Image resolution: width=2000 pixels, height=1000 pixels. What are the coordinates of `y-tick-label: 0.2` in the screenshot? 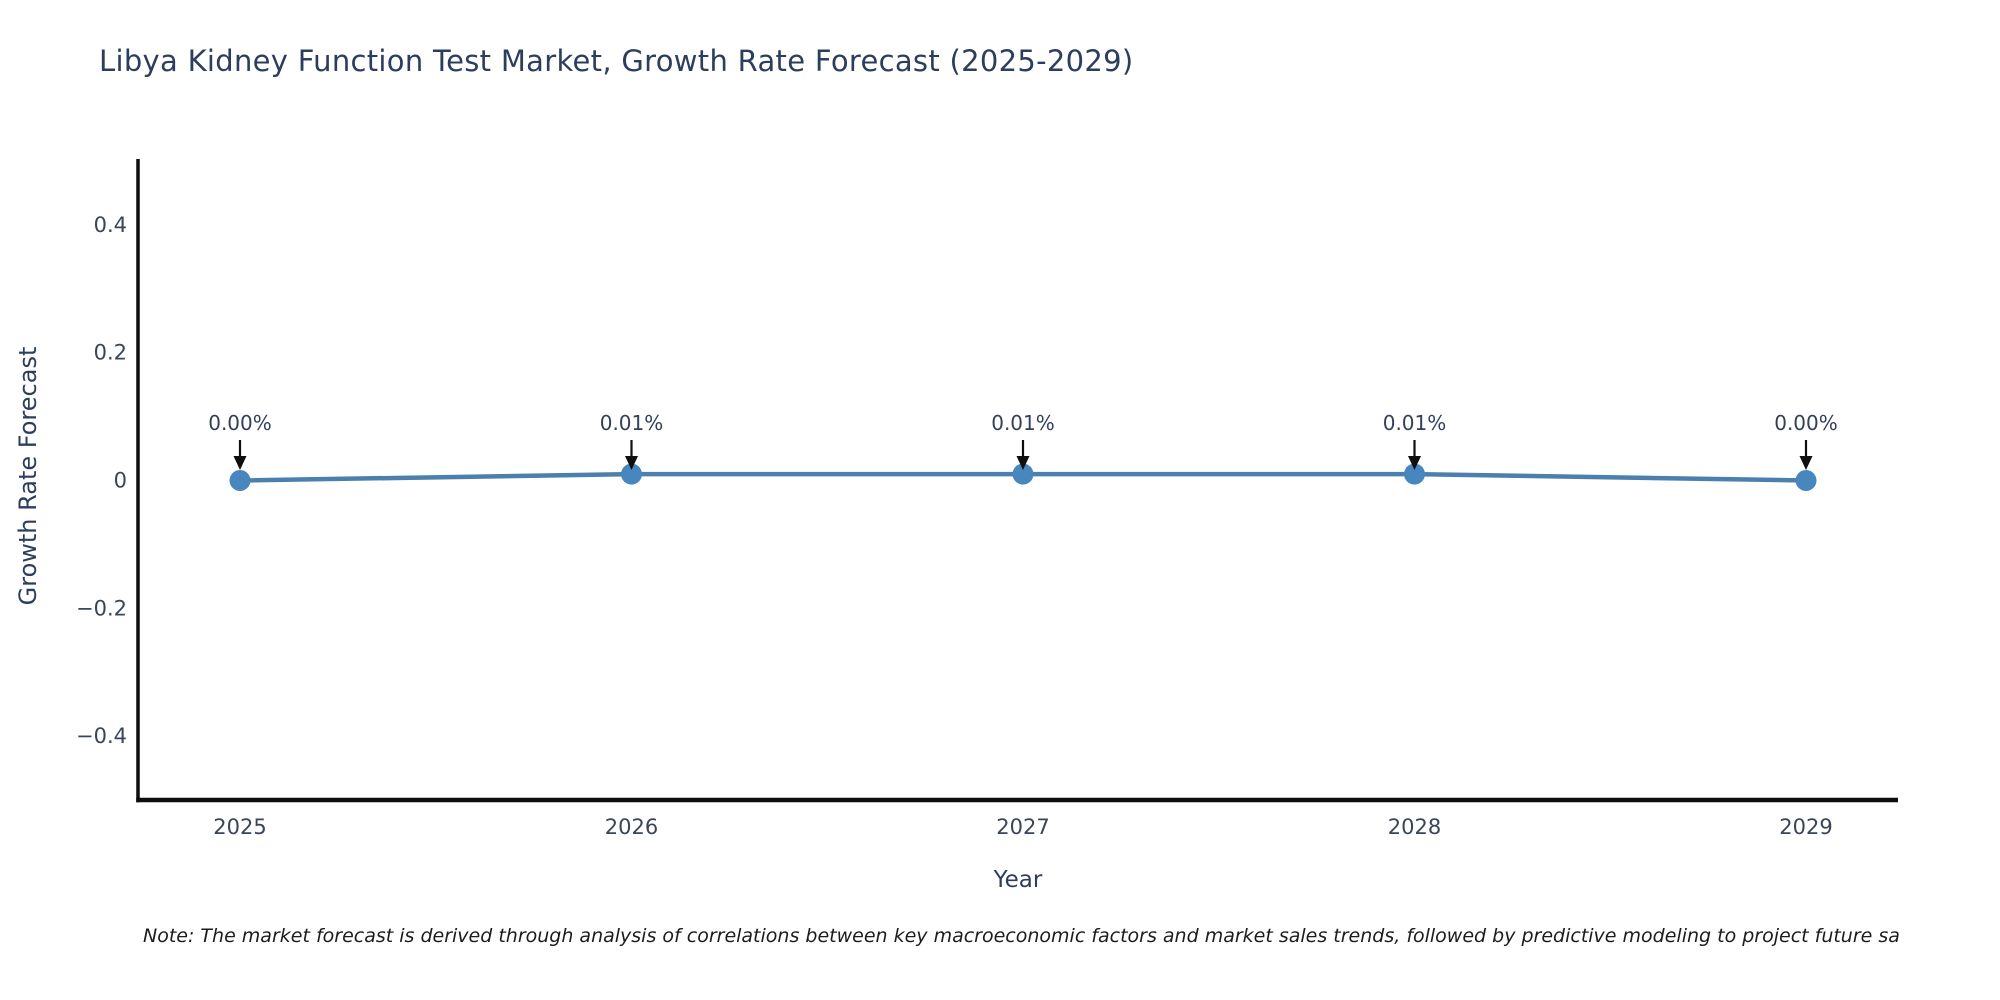 It's located at (110, 353).